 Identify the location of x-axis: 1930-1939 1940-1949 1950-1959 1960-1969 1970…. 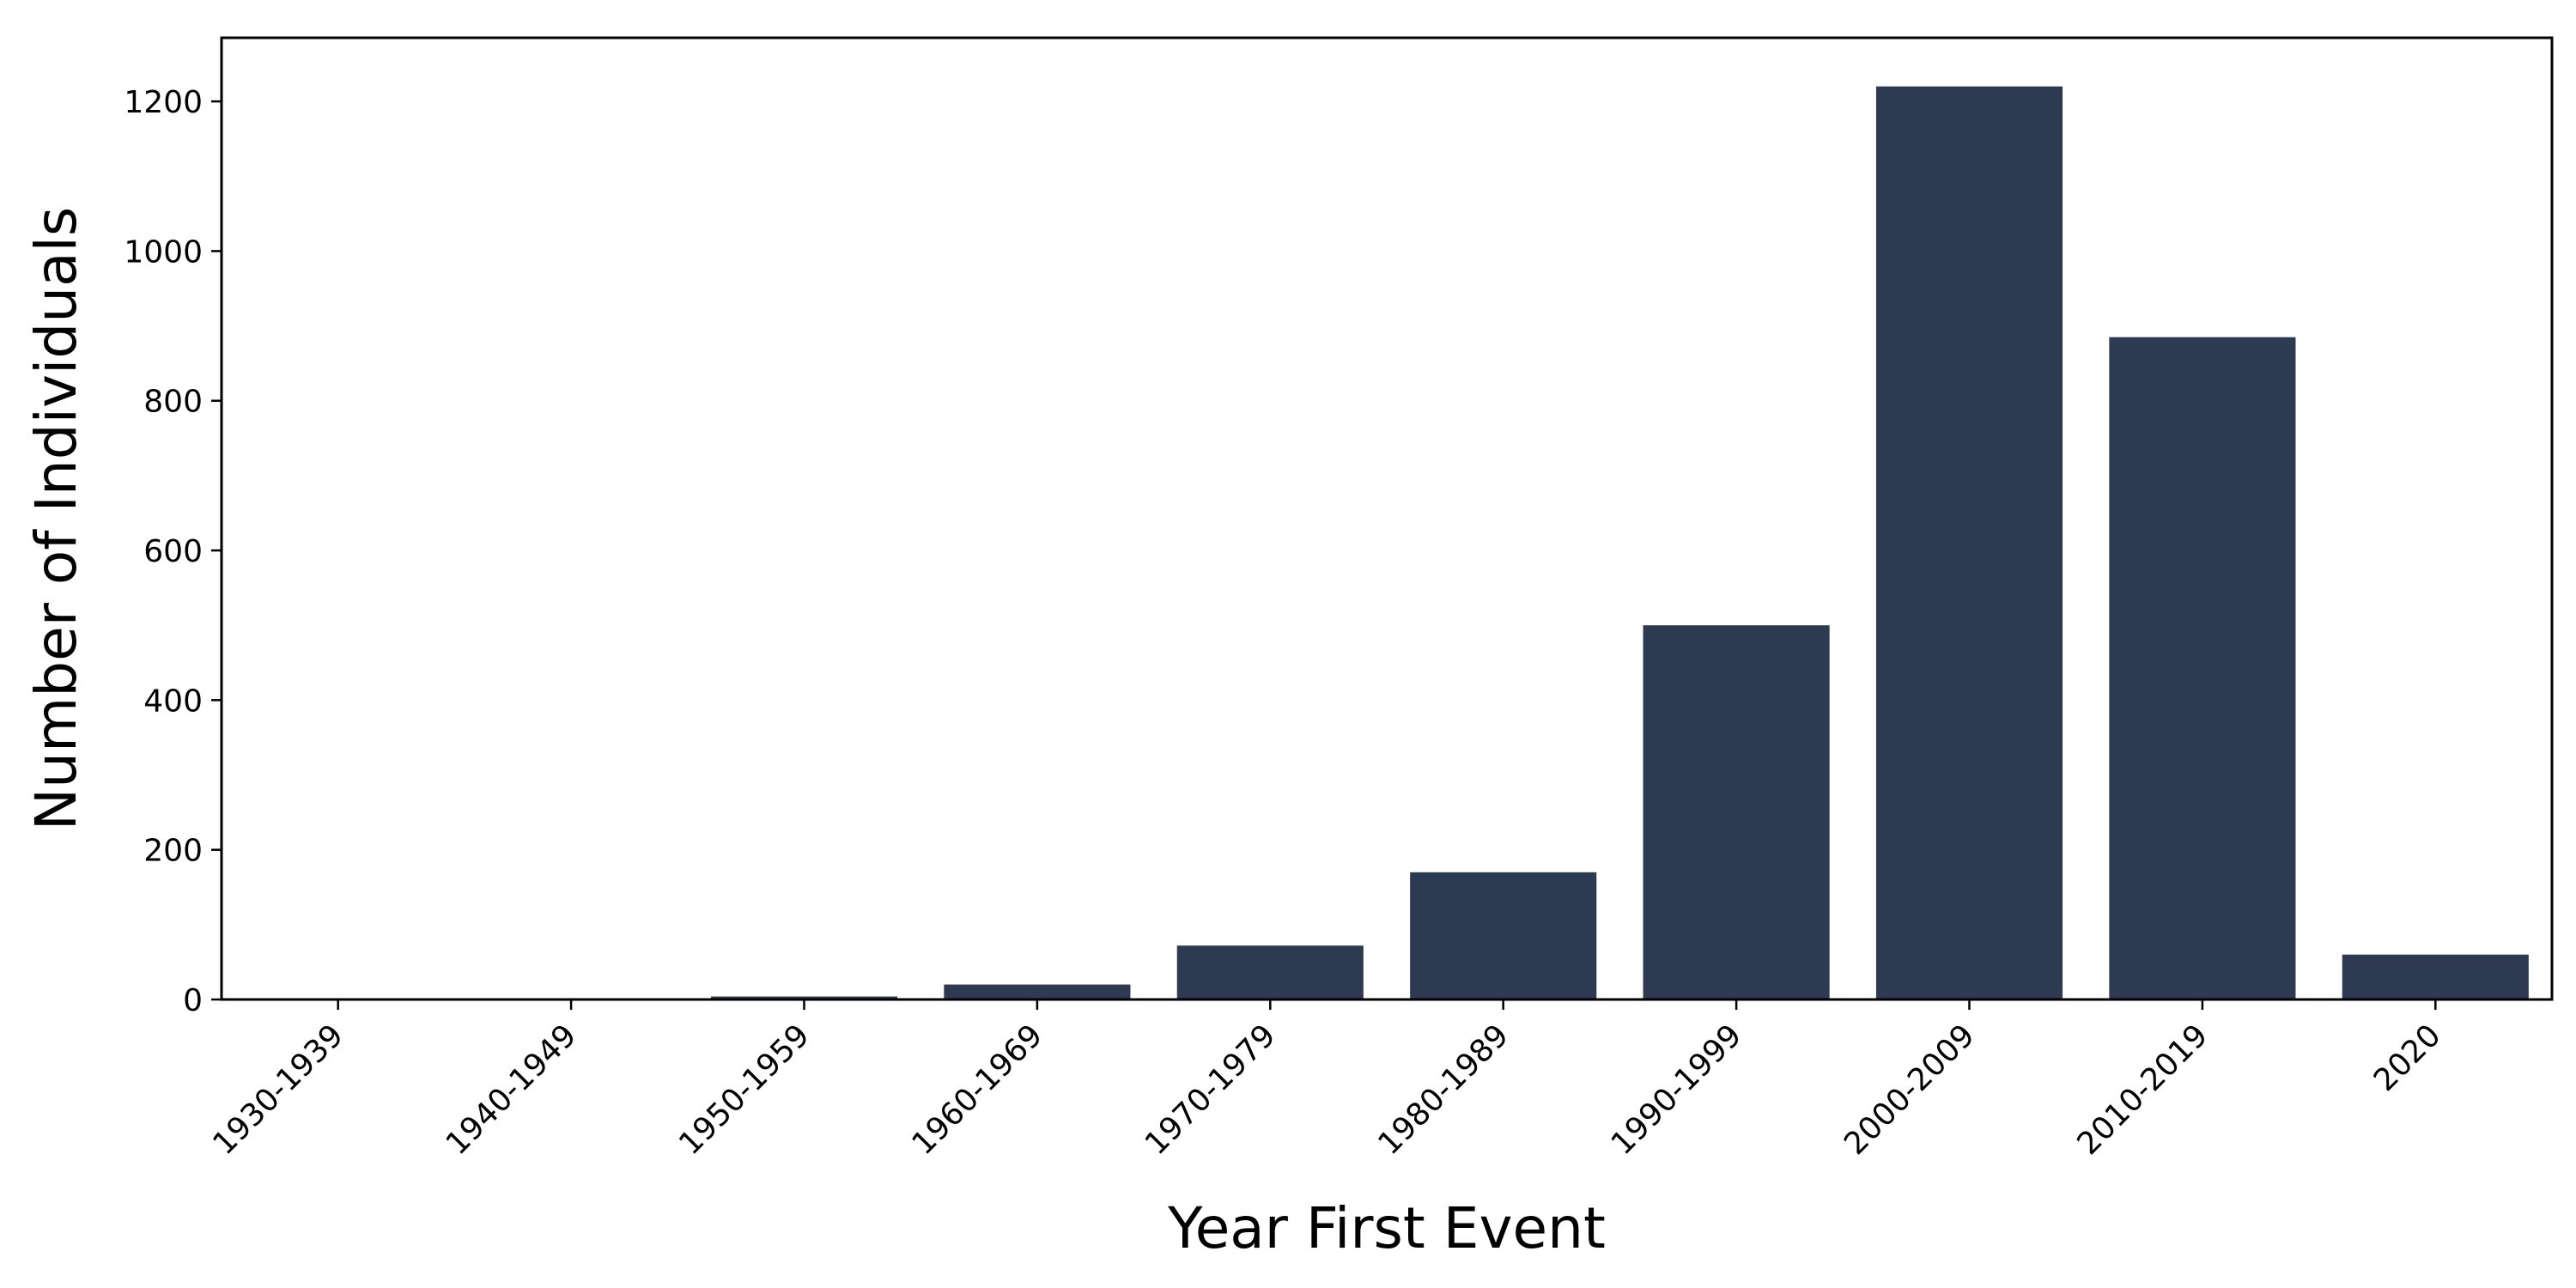
(1327, 1080).